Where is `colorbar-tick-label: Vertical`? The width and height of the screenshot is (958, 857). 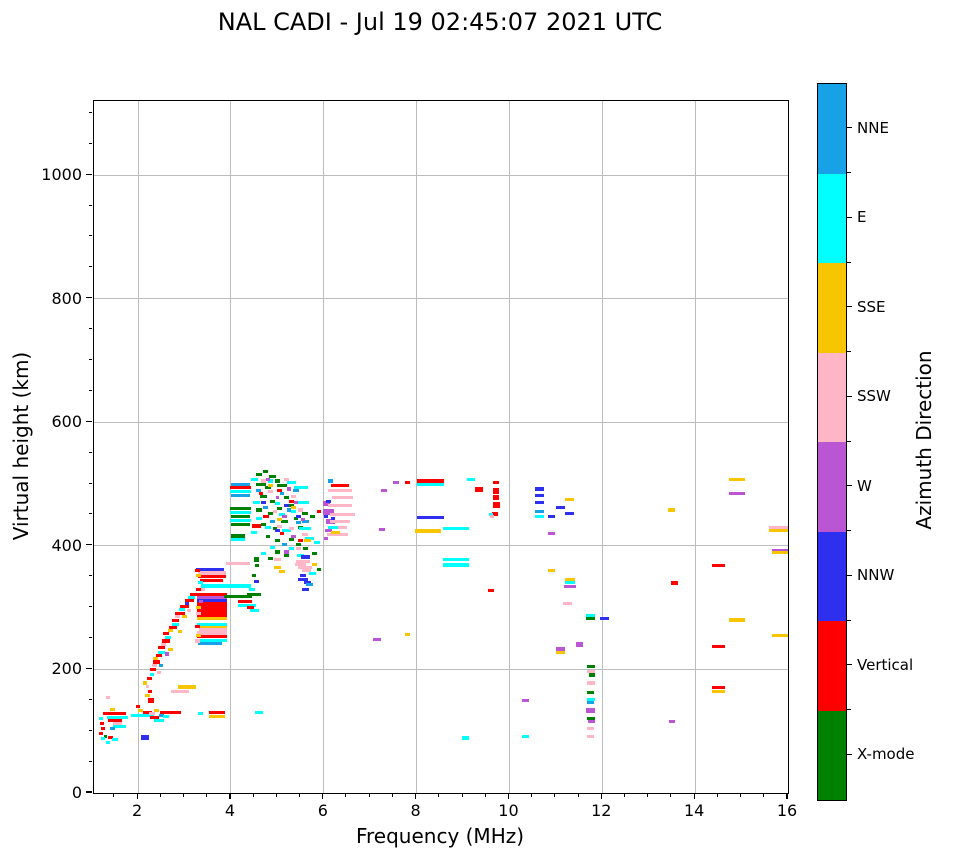
colorbar-tick-label: Vertical is located at coordinates (885, 664).